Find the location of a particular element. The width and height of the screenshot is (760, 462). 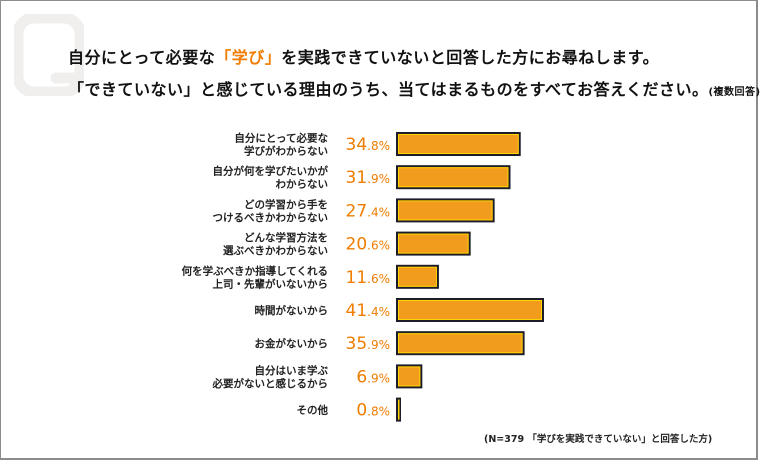

category-label: 自分にとって必要な is located at coordinates (281, 138).